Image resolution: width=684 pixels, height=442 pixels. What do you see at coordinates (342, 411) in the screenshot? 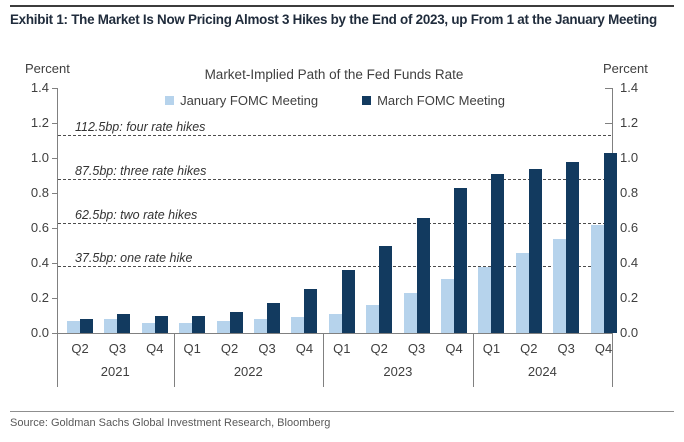
I see `source-divider` at bounding box center [342, 411].